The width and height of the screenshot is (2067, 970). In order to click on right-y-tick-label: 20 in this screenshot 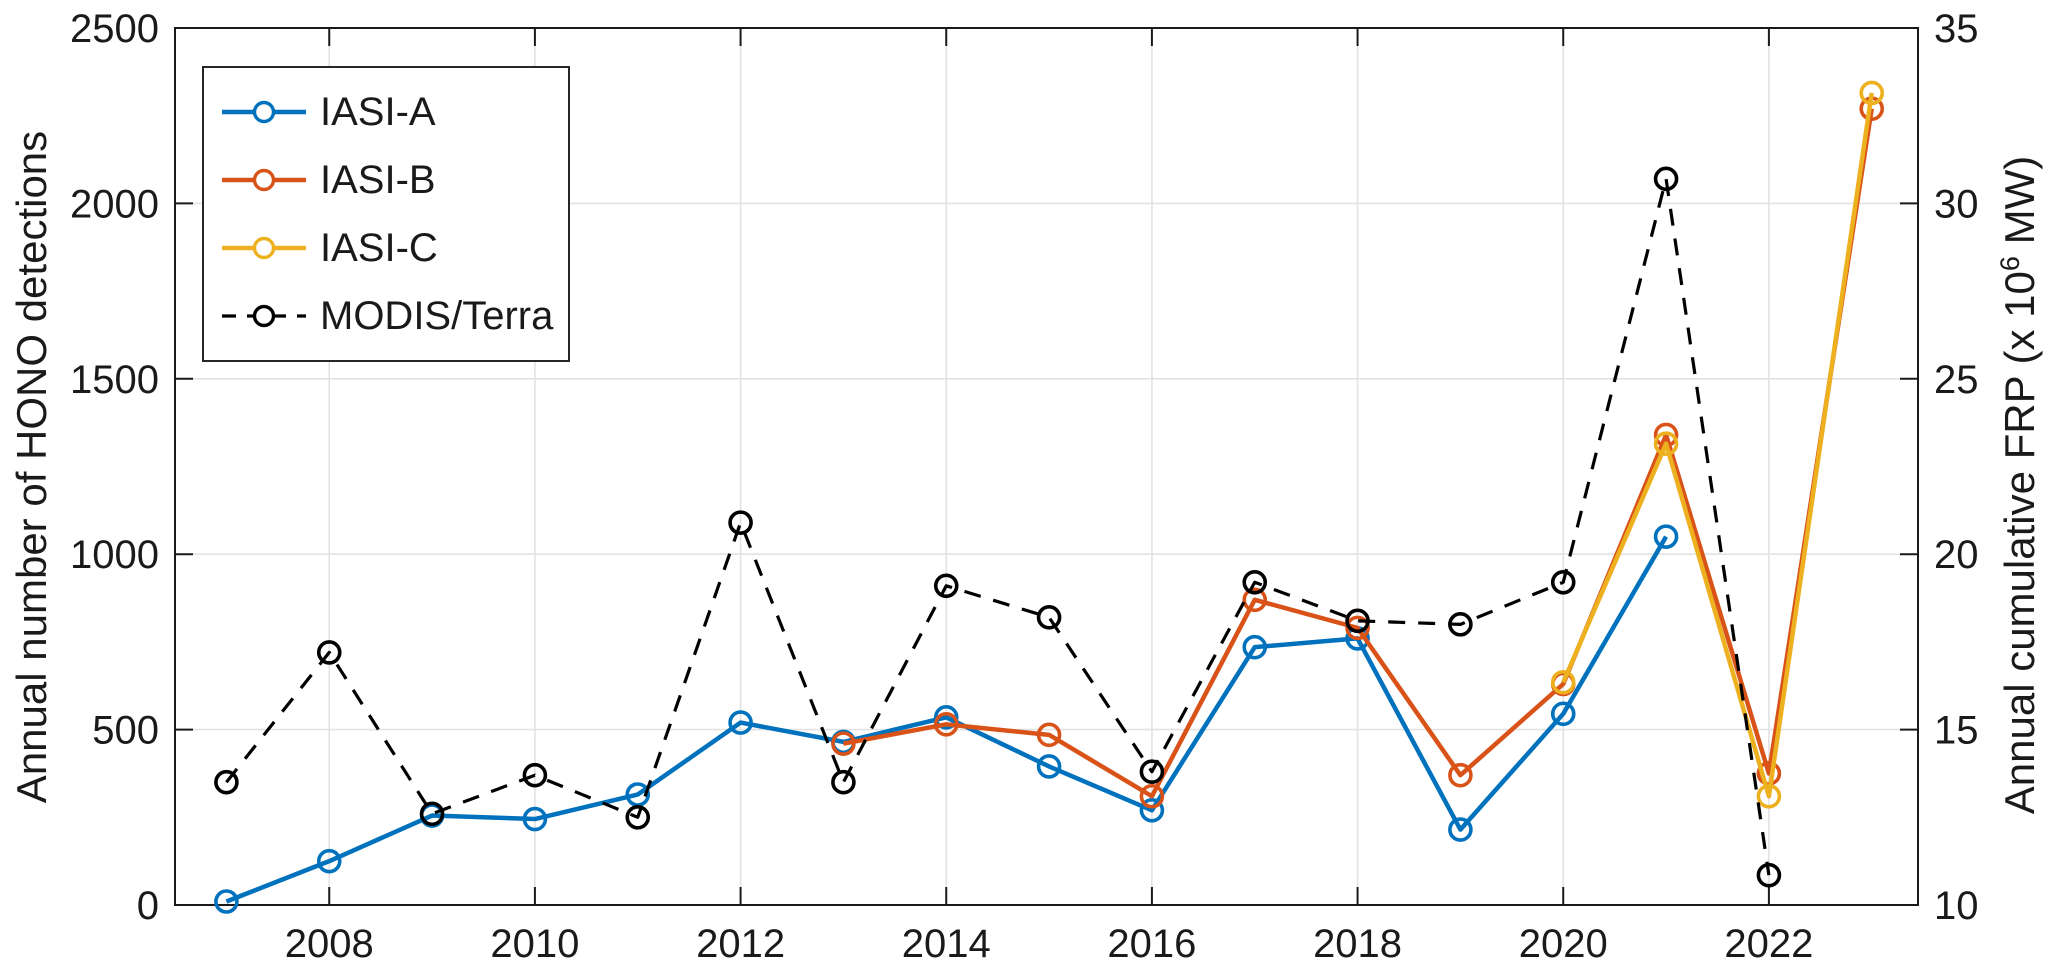, I will do `click(1956, 555)`.